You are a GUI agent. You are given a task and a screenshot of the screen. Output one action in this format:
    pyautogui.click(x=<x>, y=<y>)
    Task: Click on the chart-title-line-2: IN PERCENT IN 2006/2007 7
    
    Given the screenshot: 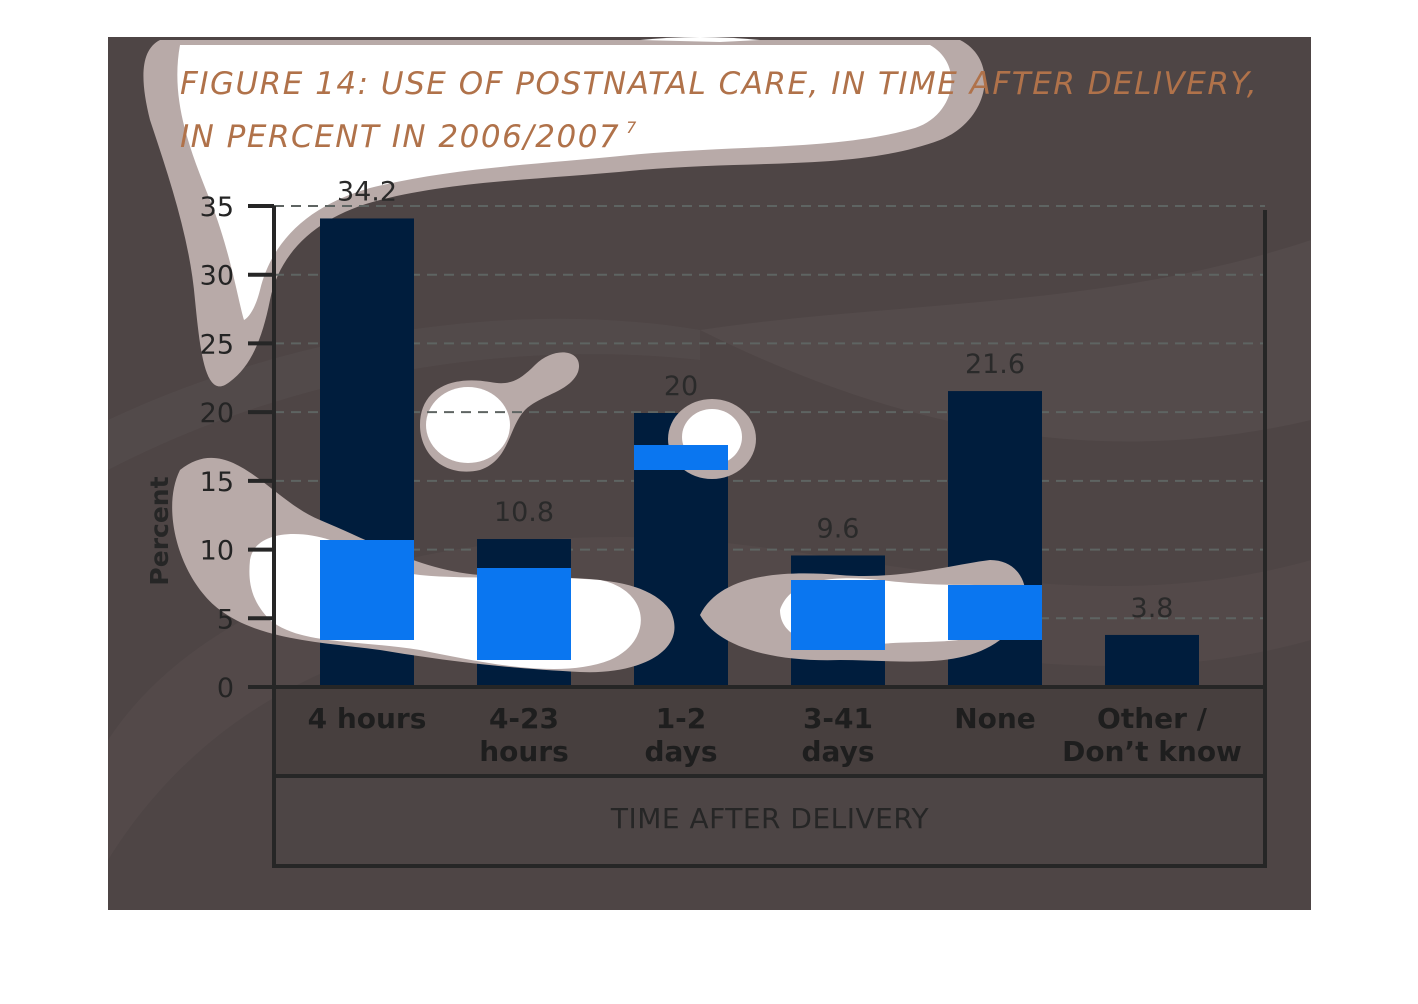 What is the action you would take?
    pyautogui.click(x=409, y=136)
    